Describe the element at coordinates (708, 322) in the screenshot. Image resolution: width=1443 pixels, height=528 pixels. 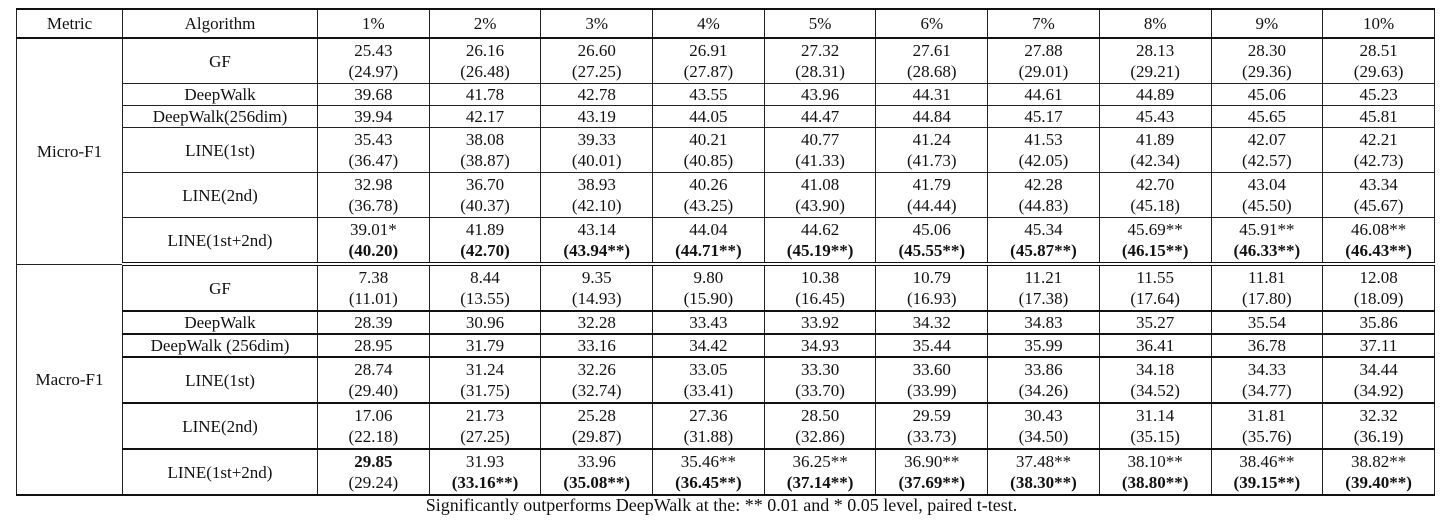
I see `value-main: 33.43` at that location.